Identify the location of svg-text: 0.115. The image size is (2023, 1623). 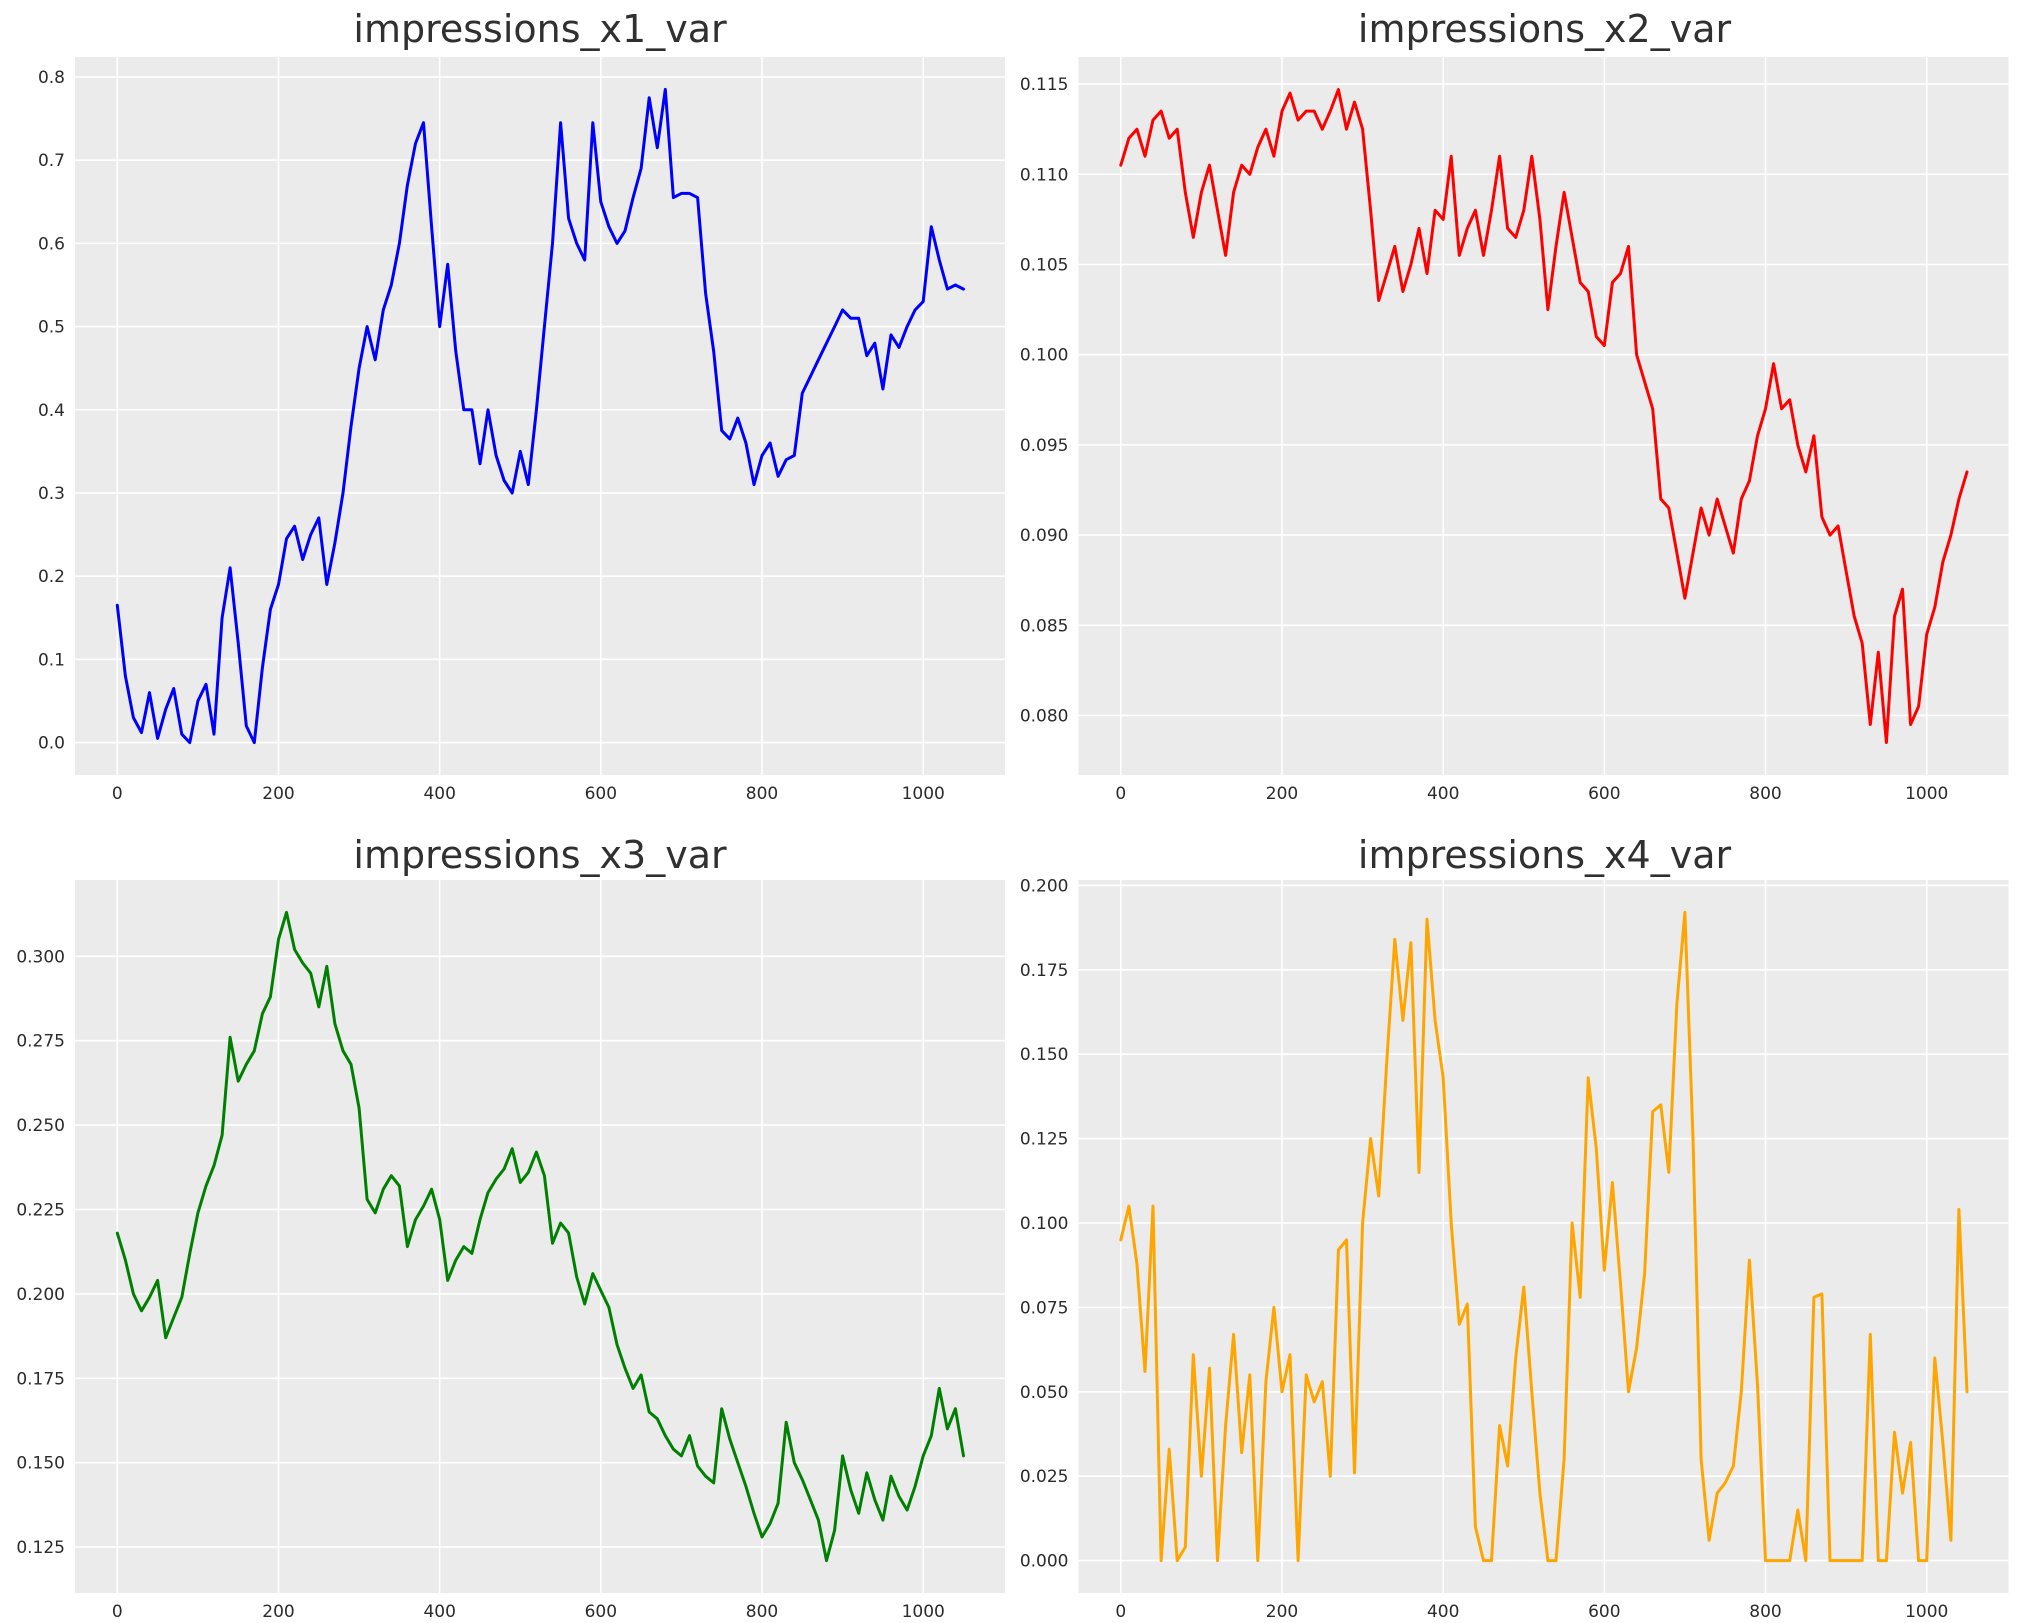
(1044, 85).